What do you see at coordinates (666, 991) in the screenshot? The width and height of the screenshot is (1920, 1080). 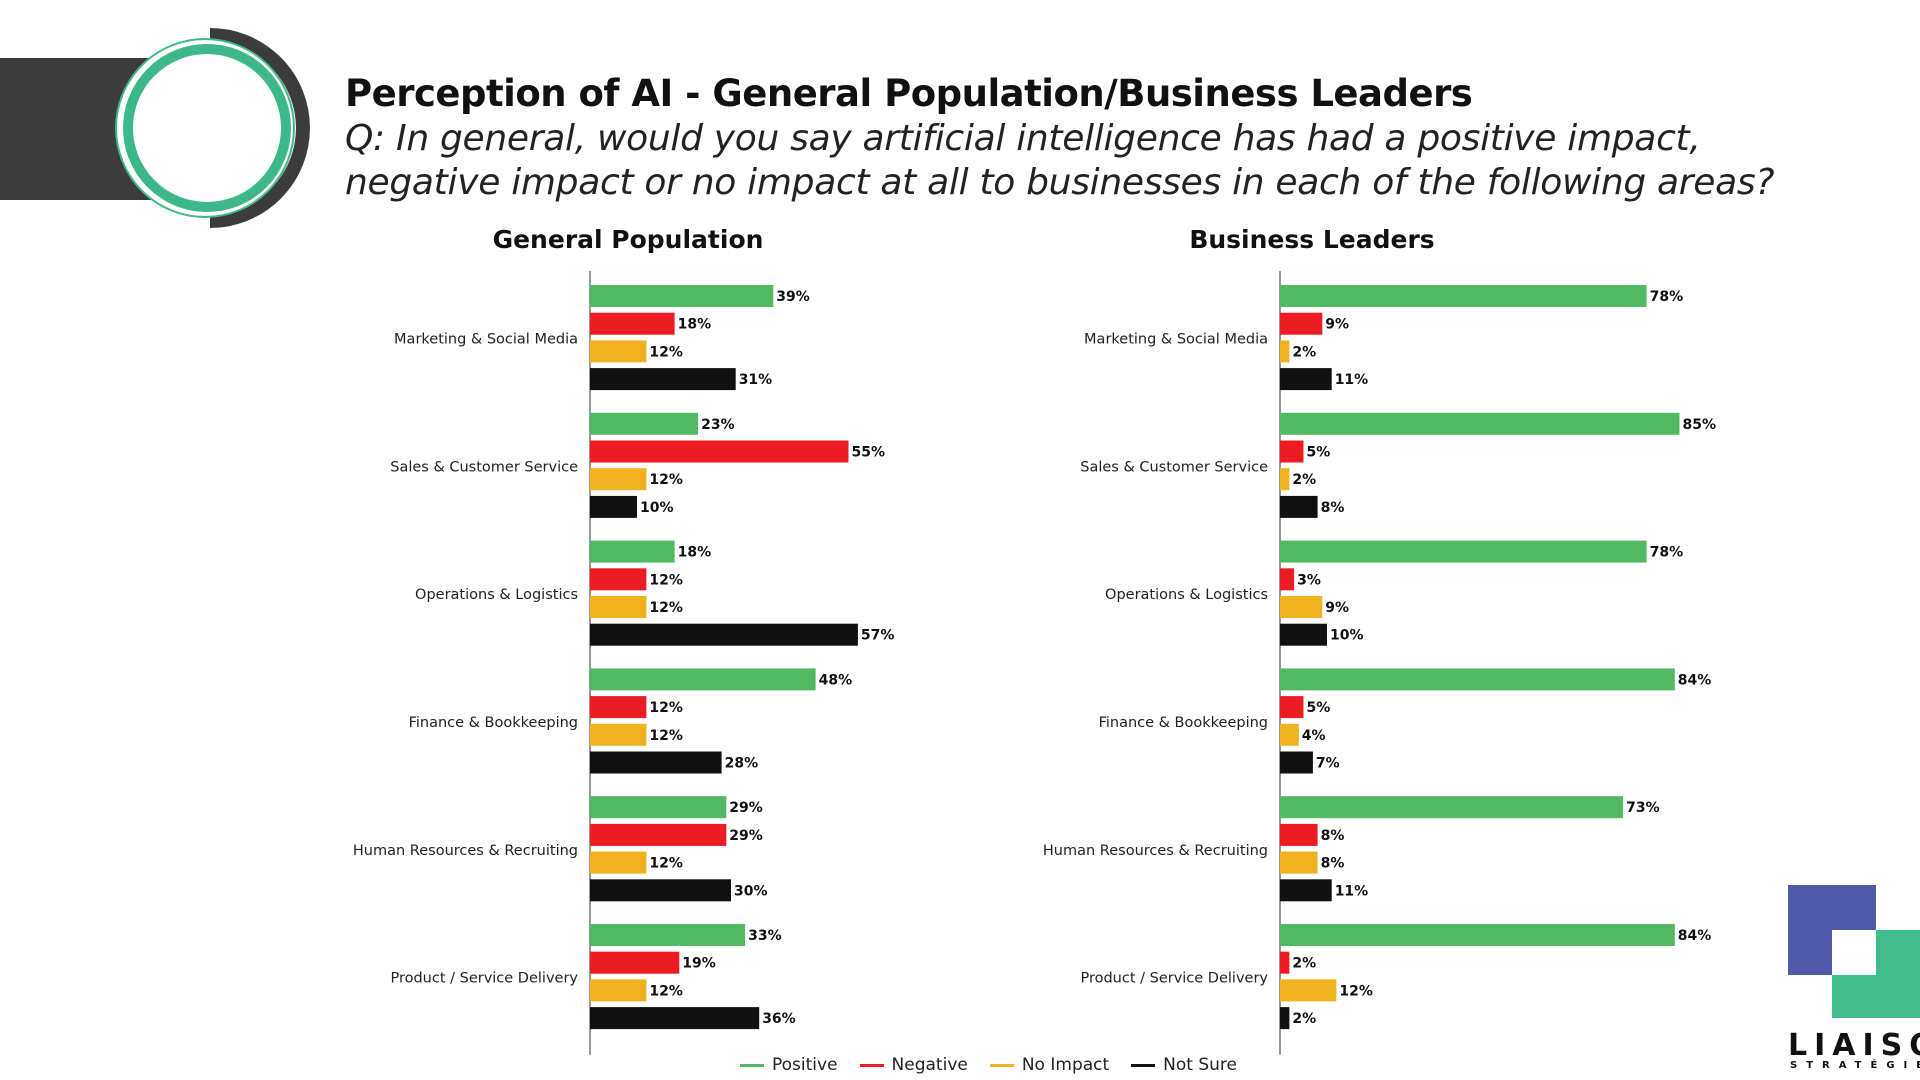 I see `data-label-no-impact-product-service-delivery: 12%` at bounding box center [666, 991].